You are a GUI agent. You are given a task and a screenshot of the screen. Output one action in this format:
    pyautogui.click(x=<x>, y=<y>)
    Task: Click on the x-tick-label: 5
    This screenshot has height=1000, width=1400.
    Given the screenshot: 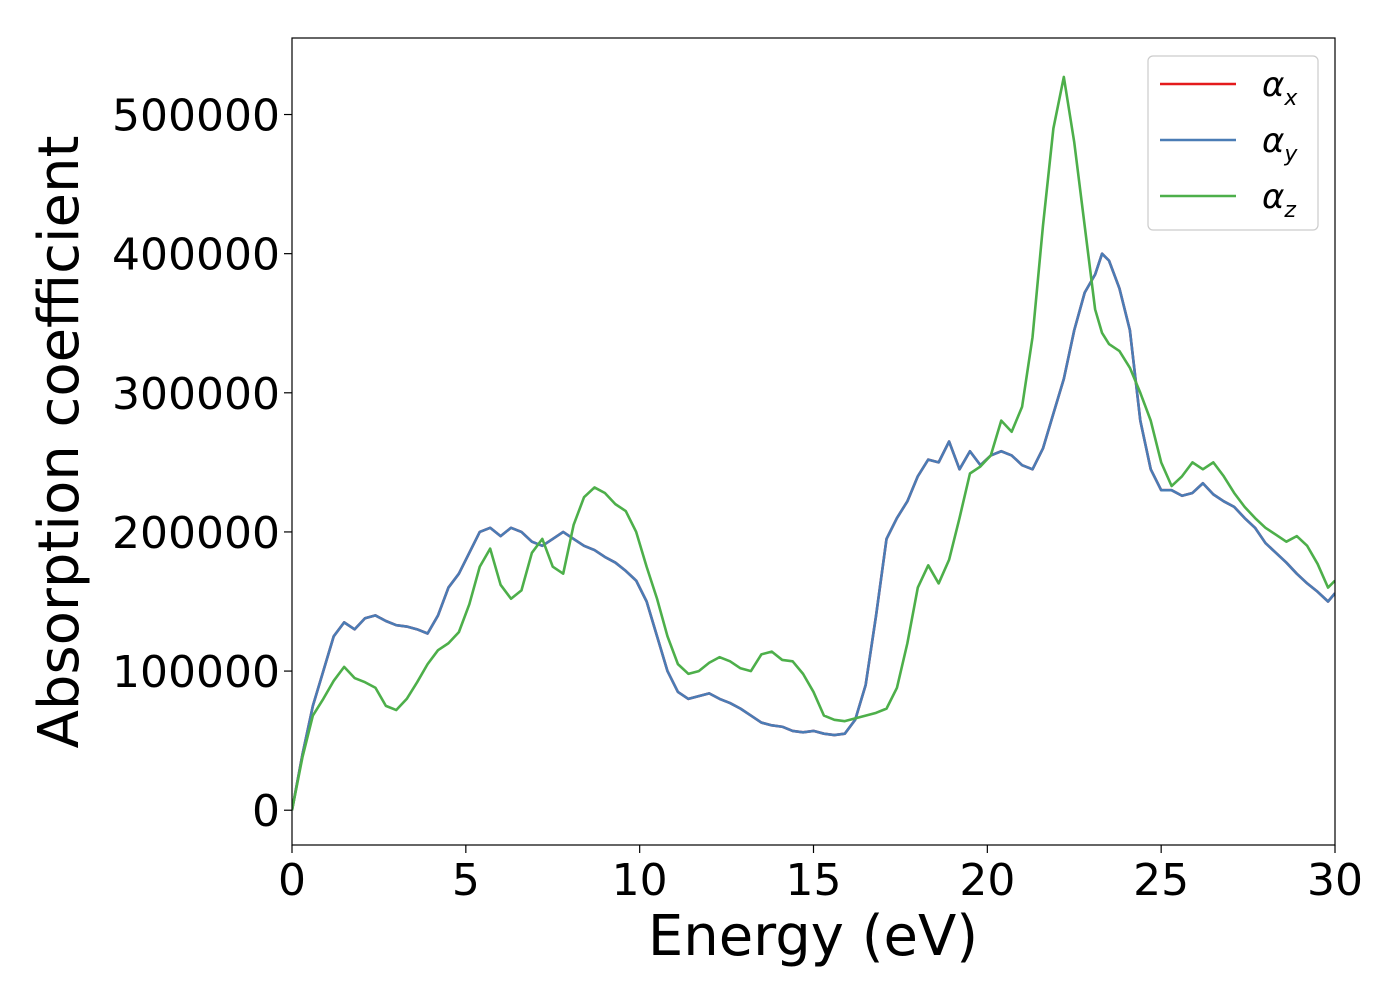 What is the action you would take?
    pyautogui.click(x=466, y=880)
    